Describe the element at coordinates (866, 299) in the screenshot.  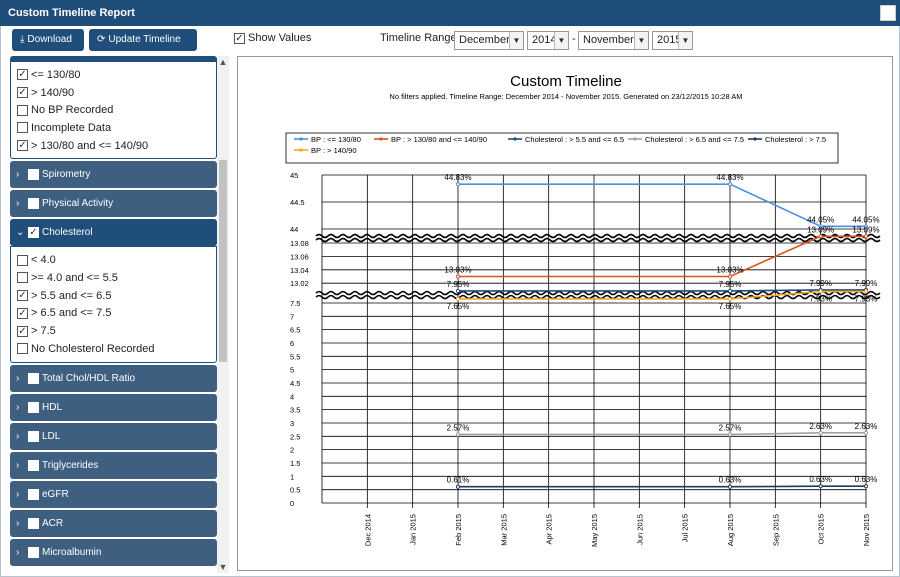
I see `data-label: 7.93%` at that location.